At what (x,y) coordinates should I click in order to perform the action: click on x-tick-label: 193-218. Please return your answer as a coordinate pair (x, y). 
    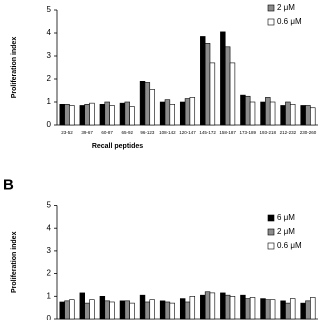
    Looking at the image, I should click on (268, 132).